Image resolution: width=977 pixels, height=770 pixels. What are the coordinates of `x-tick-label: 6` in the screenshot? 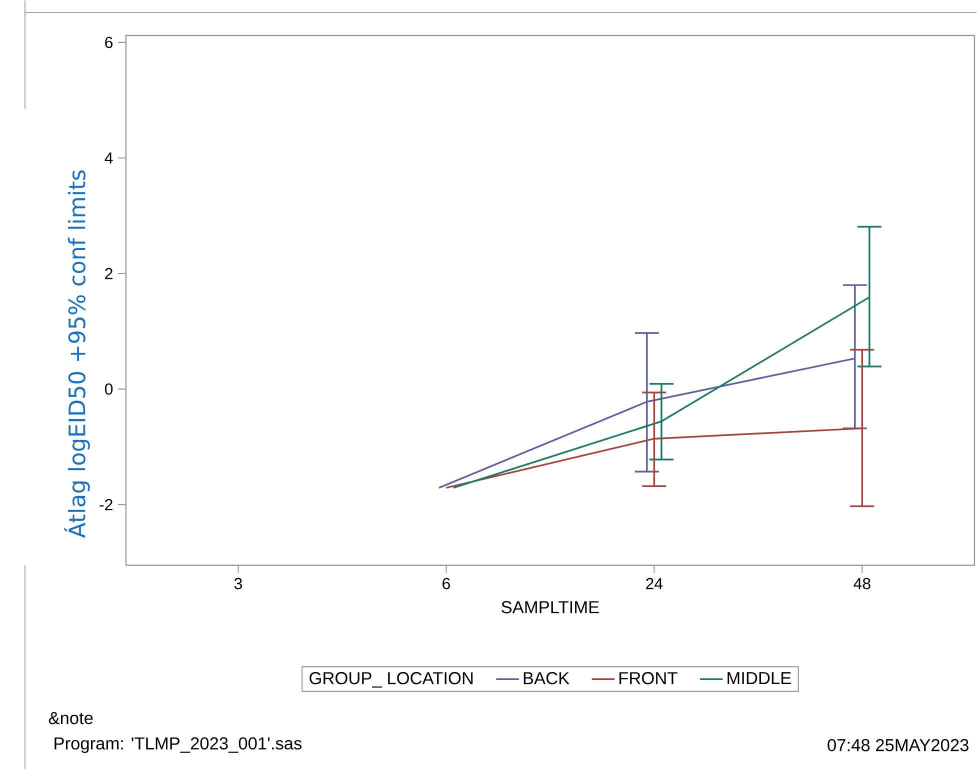 It's located at (446, 584).